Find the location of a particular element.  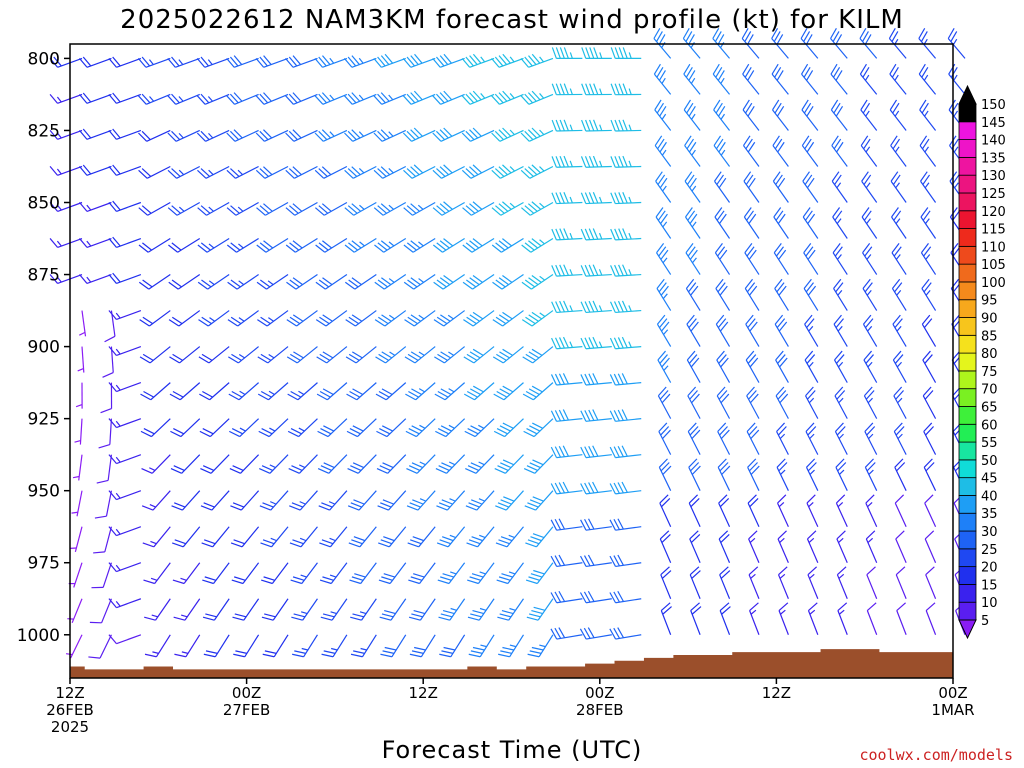

y-tick-label: 875 is located at coordinates (44, 276).